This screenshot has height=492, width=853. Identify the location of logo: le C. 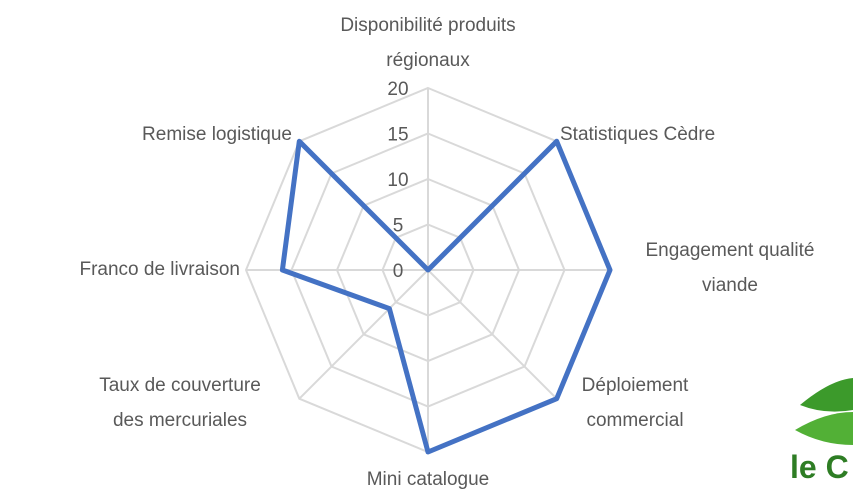
(819, 467).